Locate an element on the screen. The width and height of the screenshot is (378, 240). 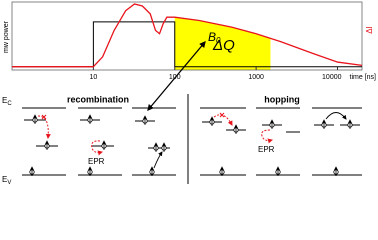
conduction-label: EC is located at coordinates (7, 101).